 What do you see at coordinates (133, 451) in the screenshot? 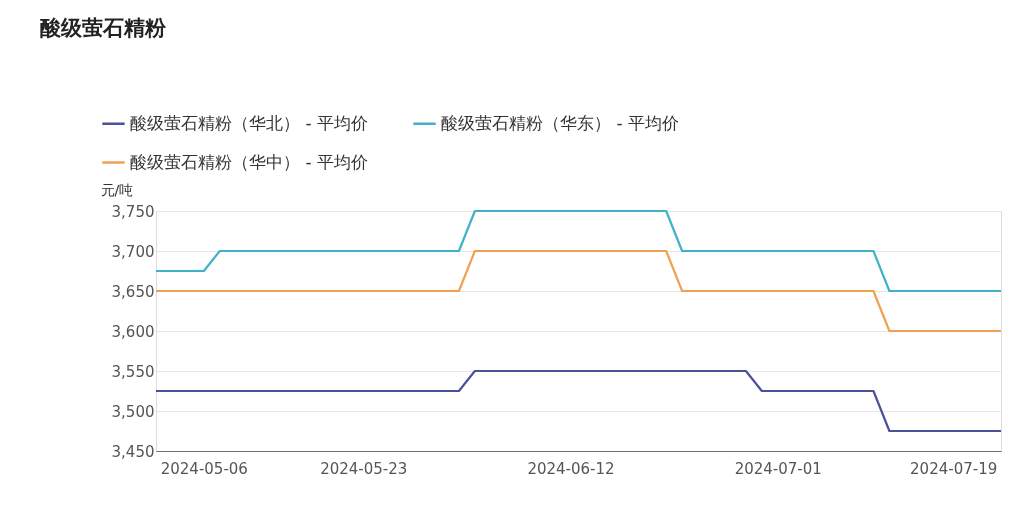
I see `y-tick-label: 3,450` at bounding box center [133, 451].